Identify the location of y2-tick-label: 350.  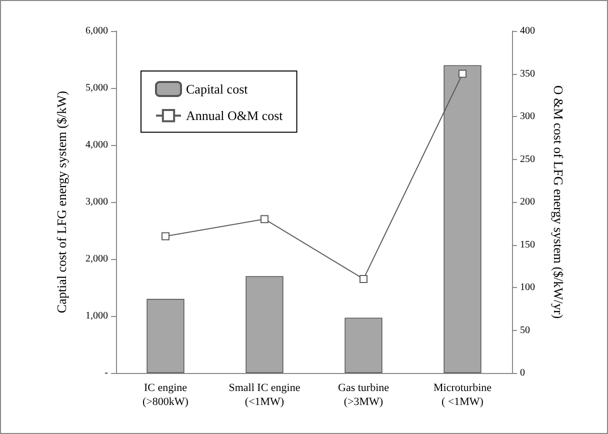
(527, 74).